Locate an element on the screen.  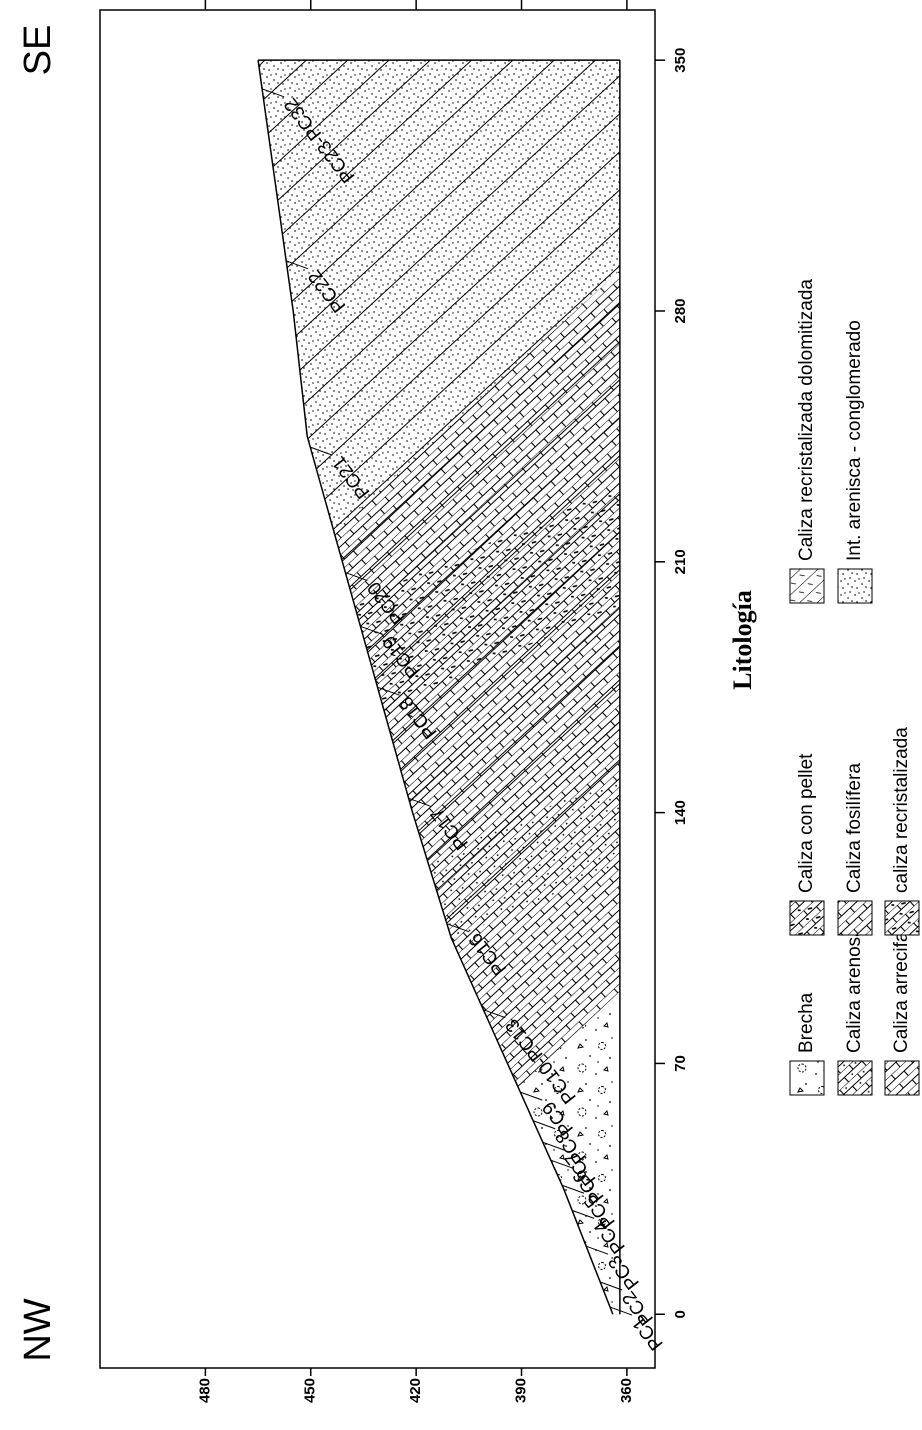
y-tick-label: 420 is located at coordinates (415, 1390).